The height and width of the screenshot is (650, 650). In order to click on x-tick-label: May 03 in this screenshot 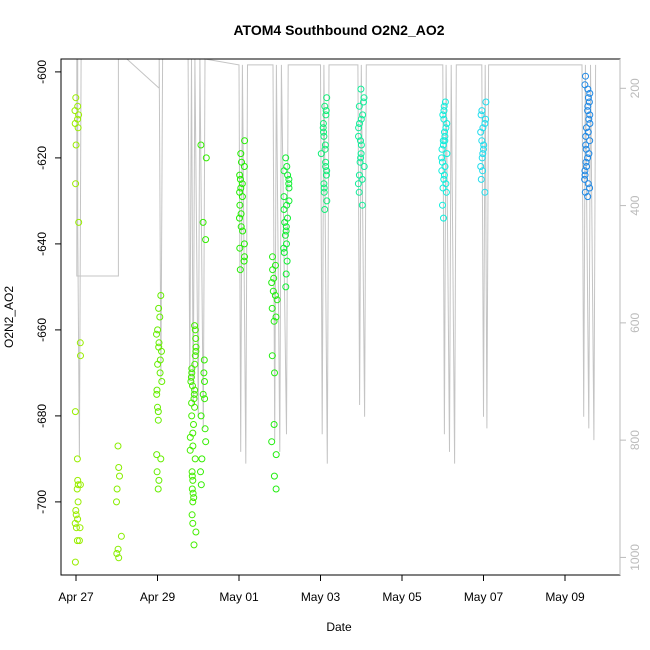, I will do `click(321, 597)`.